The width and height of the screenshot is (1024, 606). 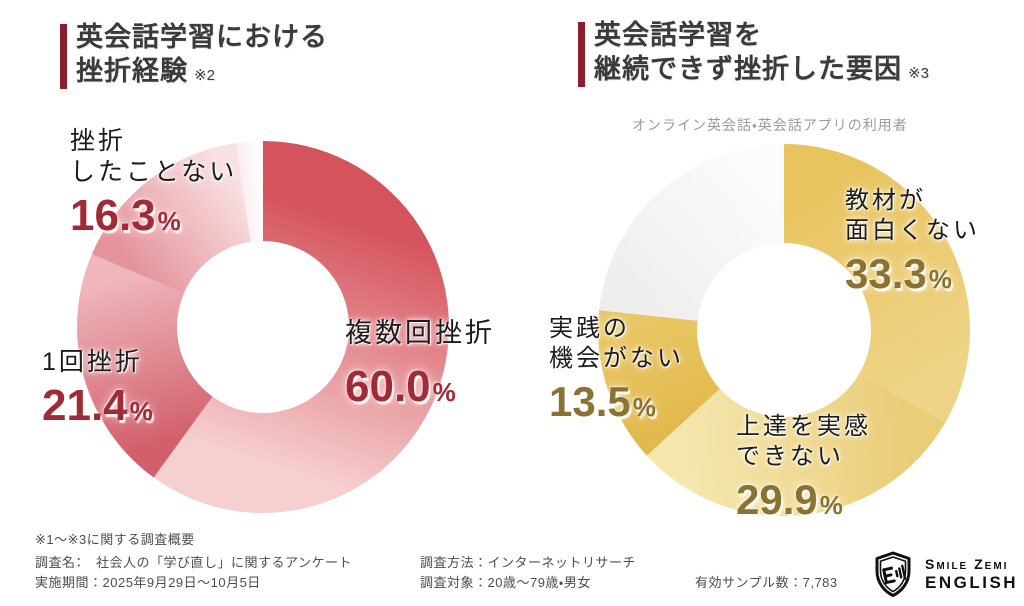 I want to click on left-title-note: ※2, so click(x=204, y=75).